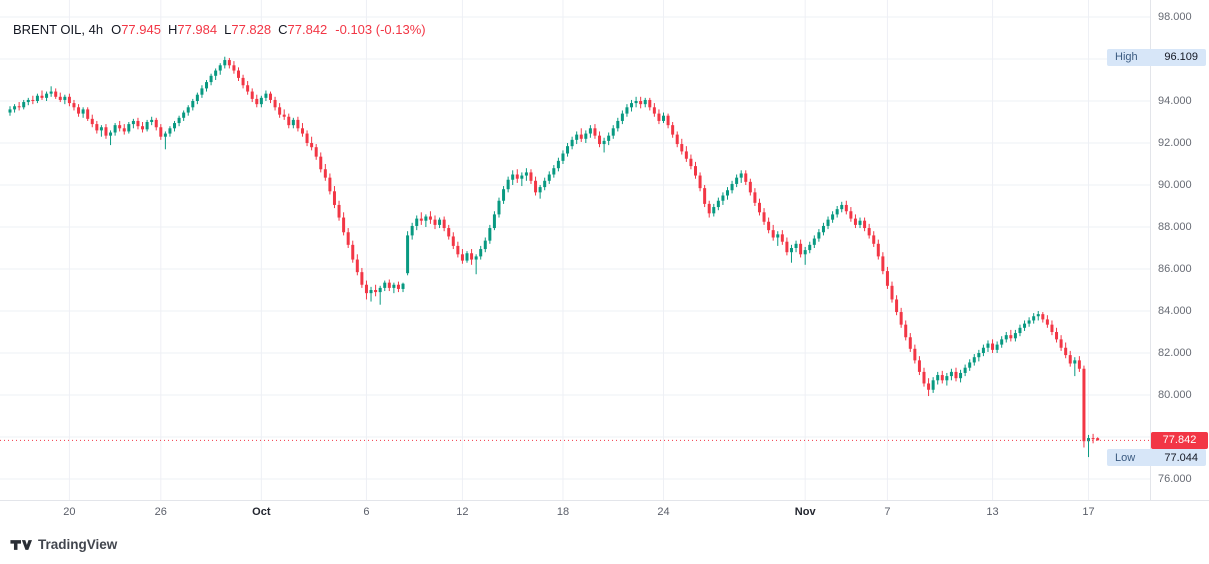 This screenshot has width=1209, height=564. What do you see at coordinates (303, 29) in the screenshot?
I see `legend-c-value: C77.842` at bounding box center [303, 29].